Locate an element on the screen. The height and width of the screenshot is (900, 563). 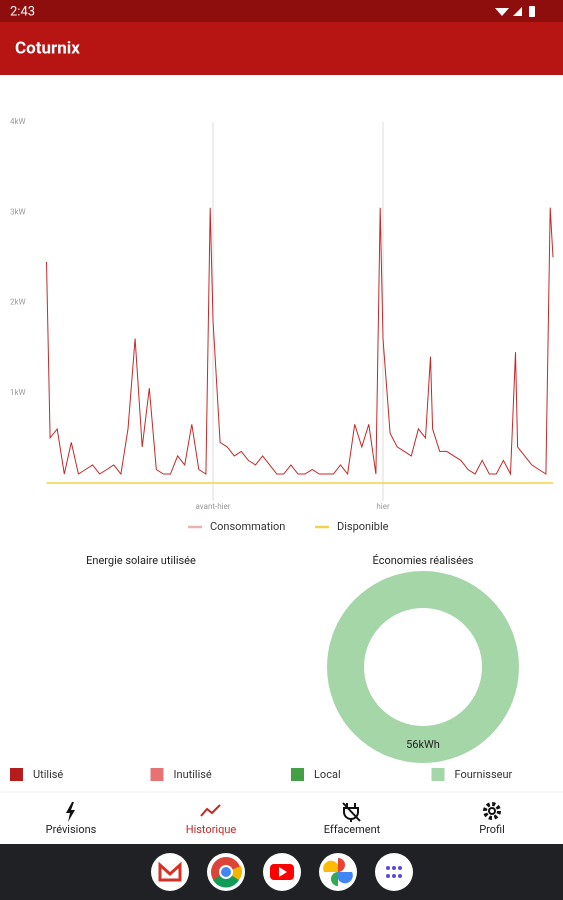
nav-item: Profil is located at coordinates (492, 829).